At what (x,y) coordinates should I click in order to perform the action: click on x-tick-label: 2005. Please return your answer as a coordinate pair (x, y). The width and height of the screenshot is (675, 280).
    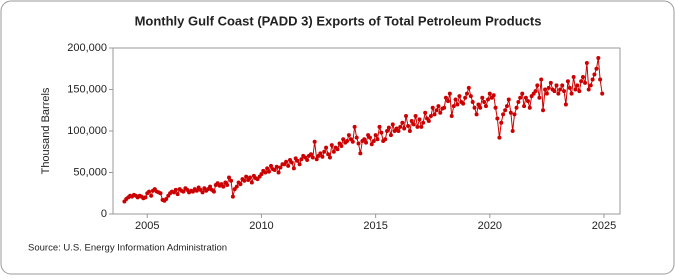
    Looking at the image, I should click on (147, 226).